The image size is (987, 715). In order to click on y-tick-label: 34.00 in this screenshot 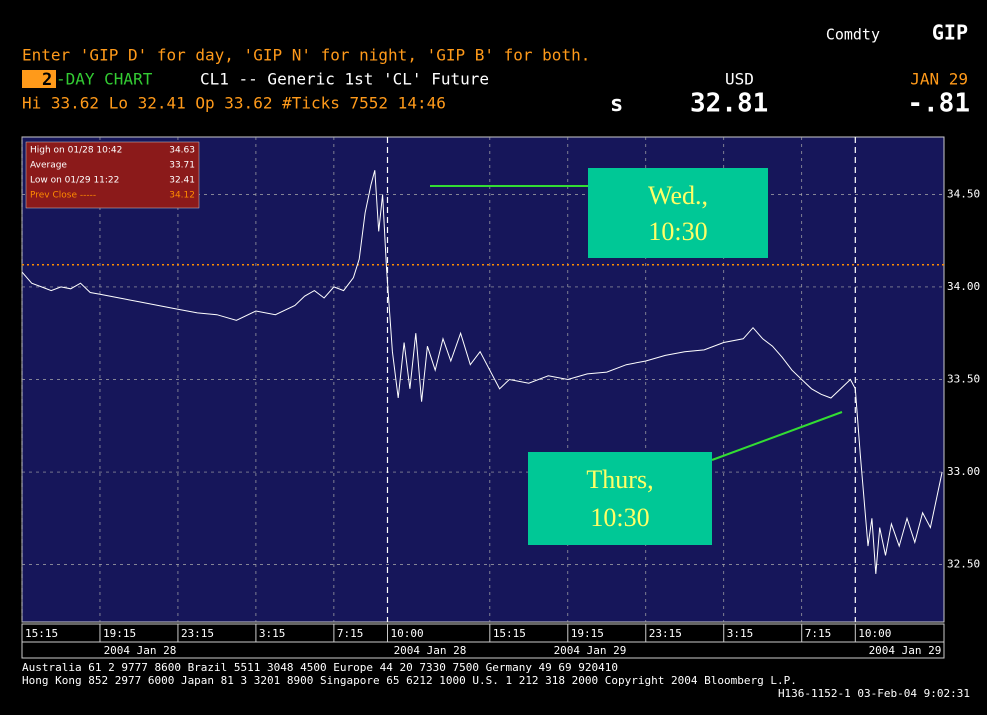, I will do `click(963, 286)`.